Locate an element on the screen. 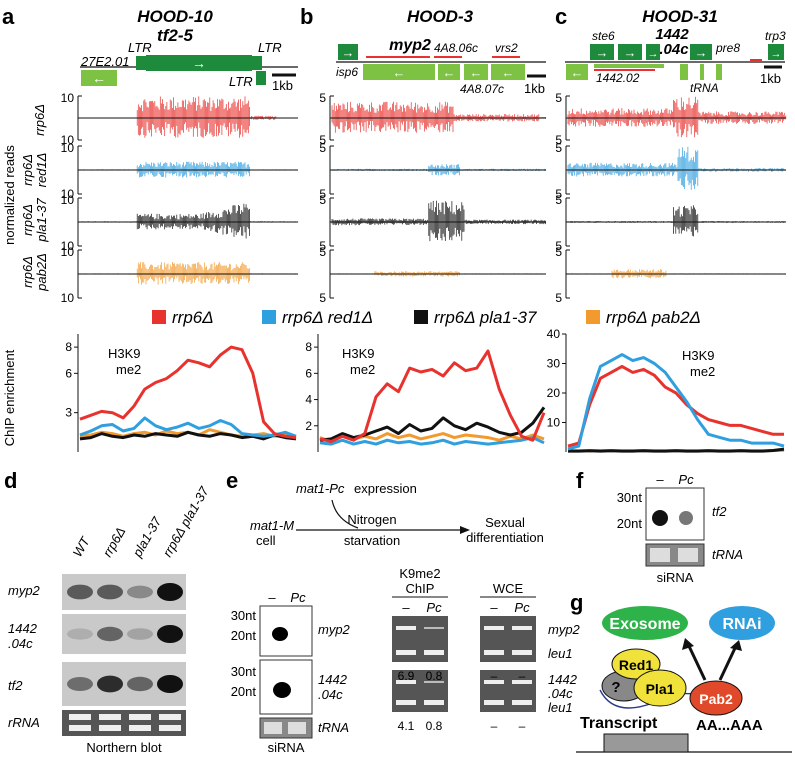 This screenshot has width=795, height=758. gene-c2-arrow: → is located at coordinates (630, 52).